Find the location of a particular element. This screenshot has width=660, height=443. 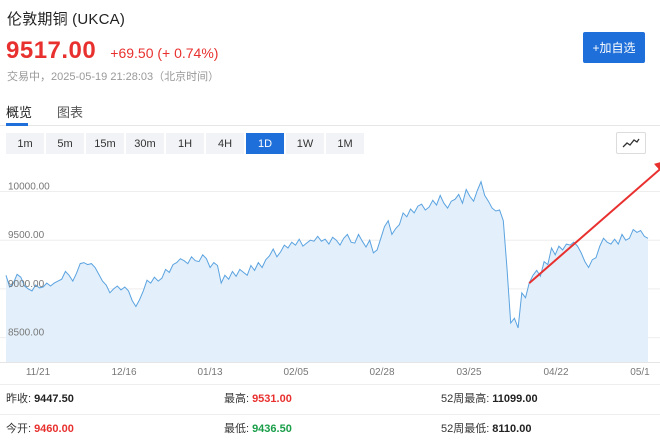

y-tick-label: 9000.00 is located at coordinates (26, 284).